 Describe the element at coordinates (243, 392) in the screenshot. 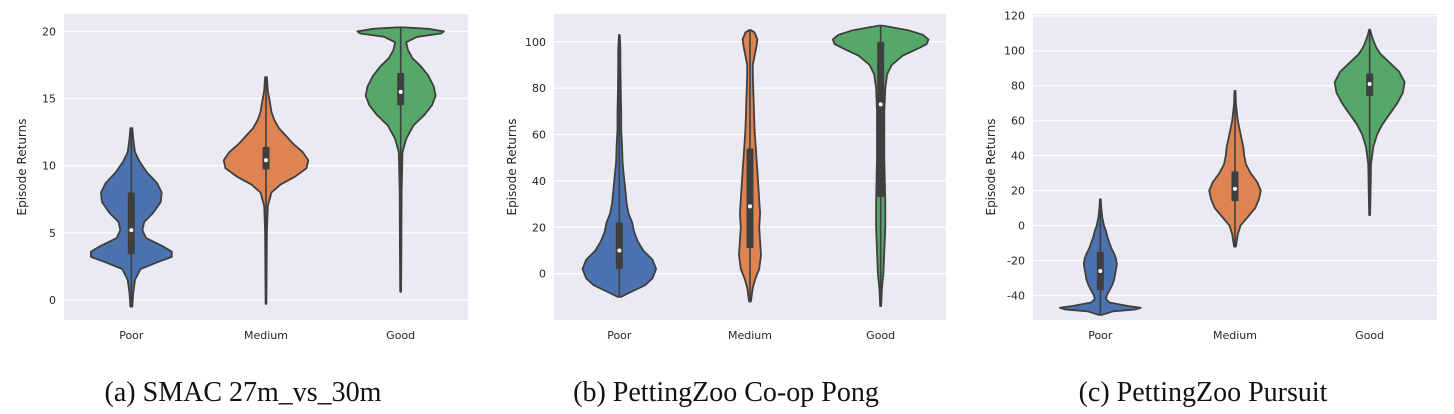

I see `panel-caption: (a) SMAC 27m_vs_30m` at that location.